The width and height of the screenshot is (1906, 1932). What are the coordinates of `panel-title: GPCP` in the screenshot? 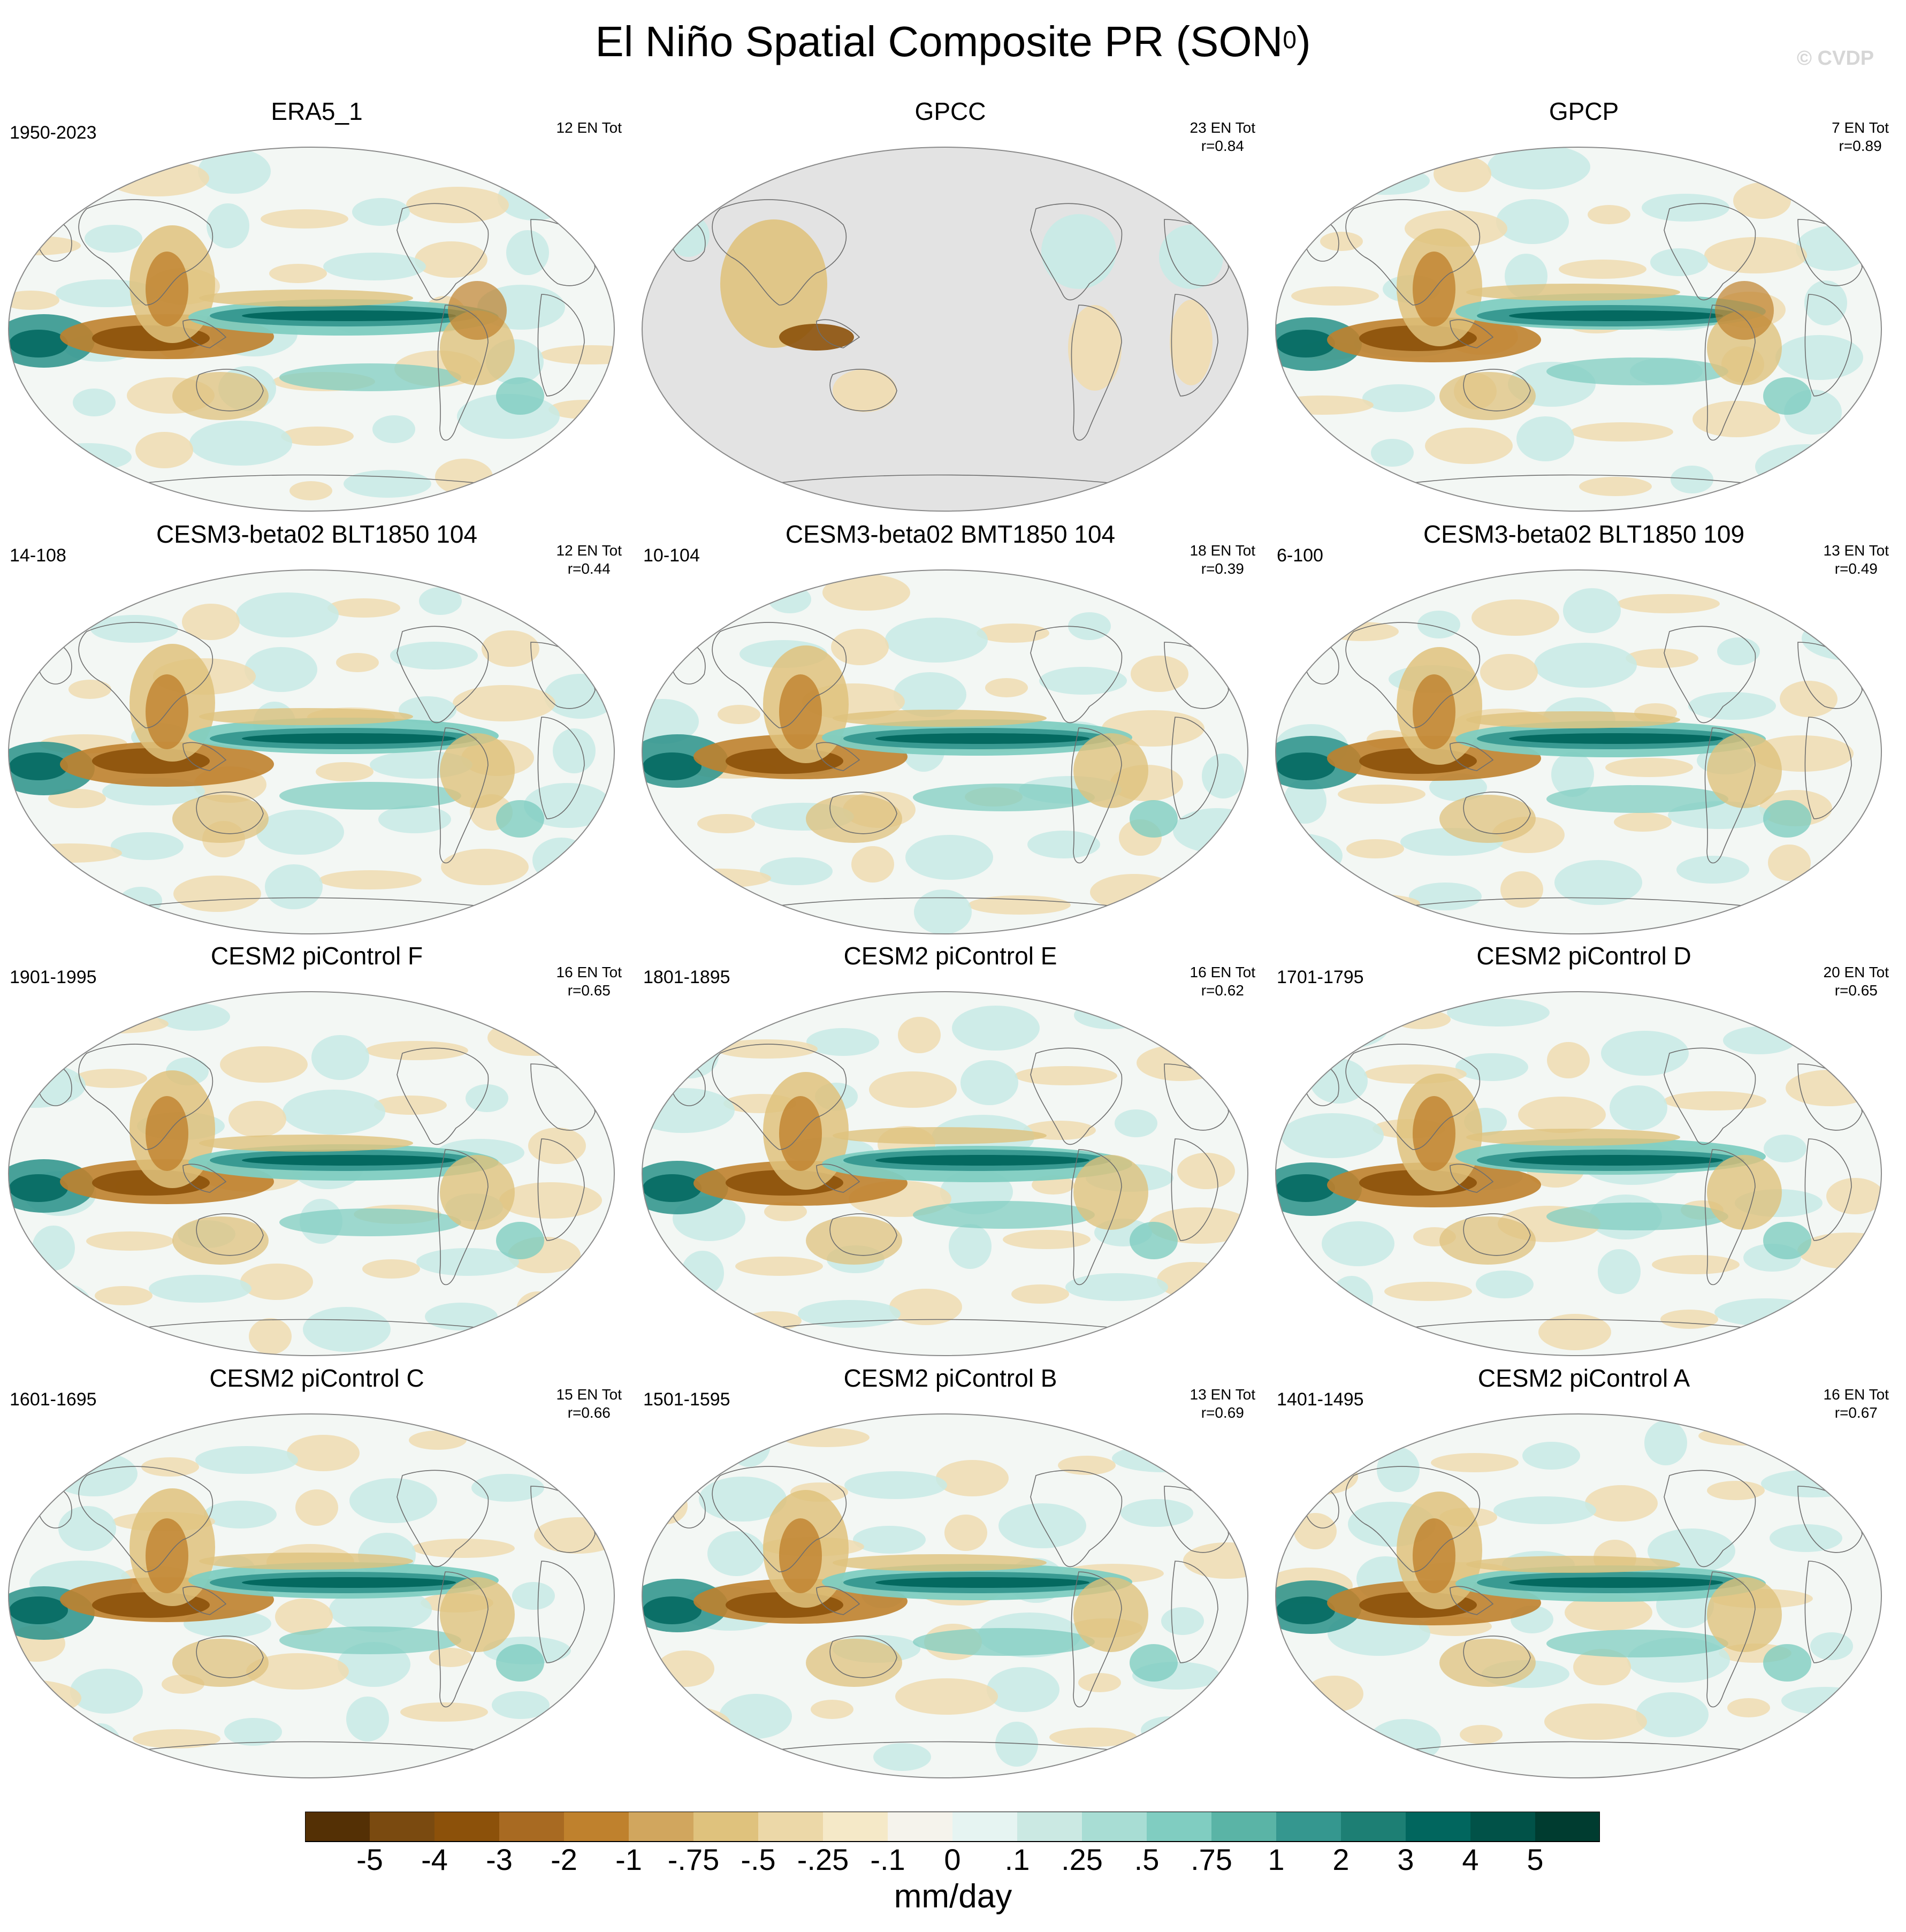 It's located at (1584, 111).